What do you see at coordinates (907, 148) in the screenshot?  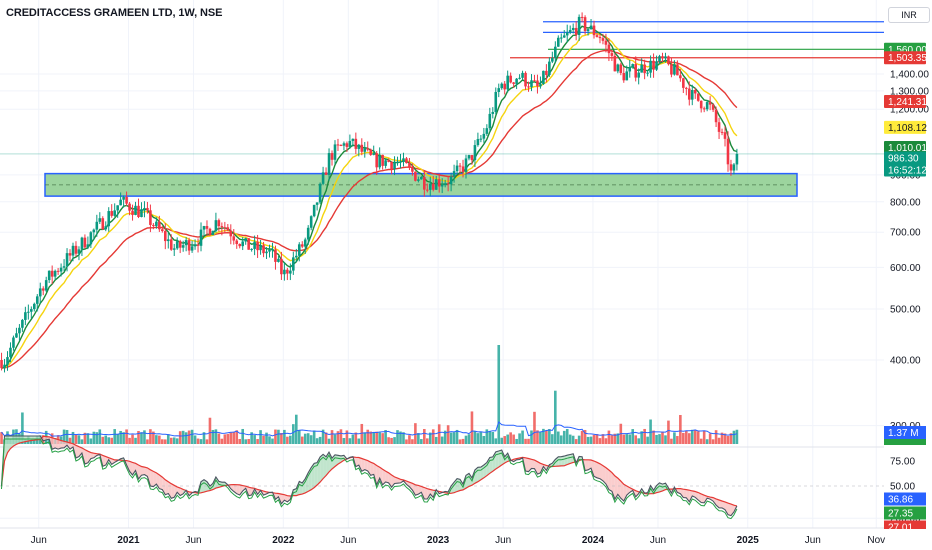 I see `price-badge-label: 1,010.01` at bounding box center [907, 148].